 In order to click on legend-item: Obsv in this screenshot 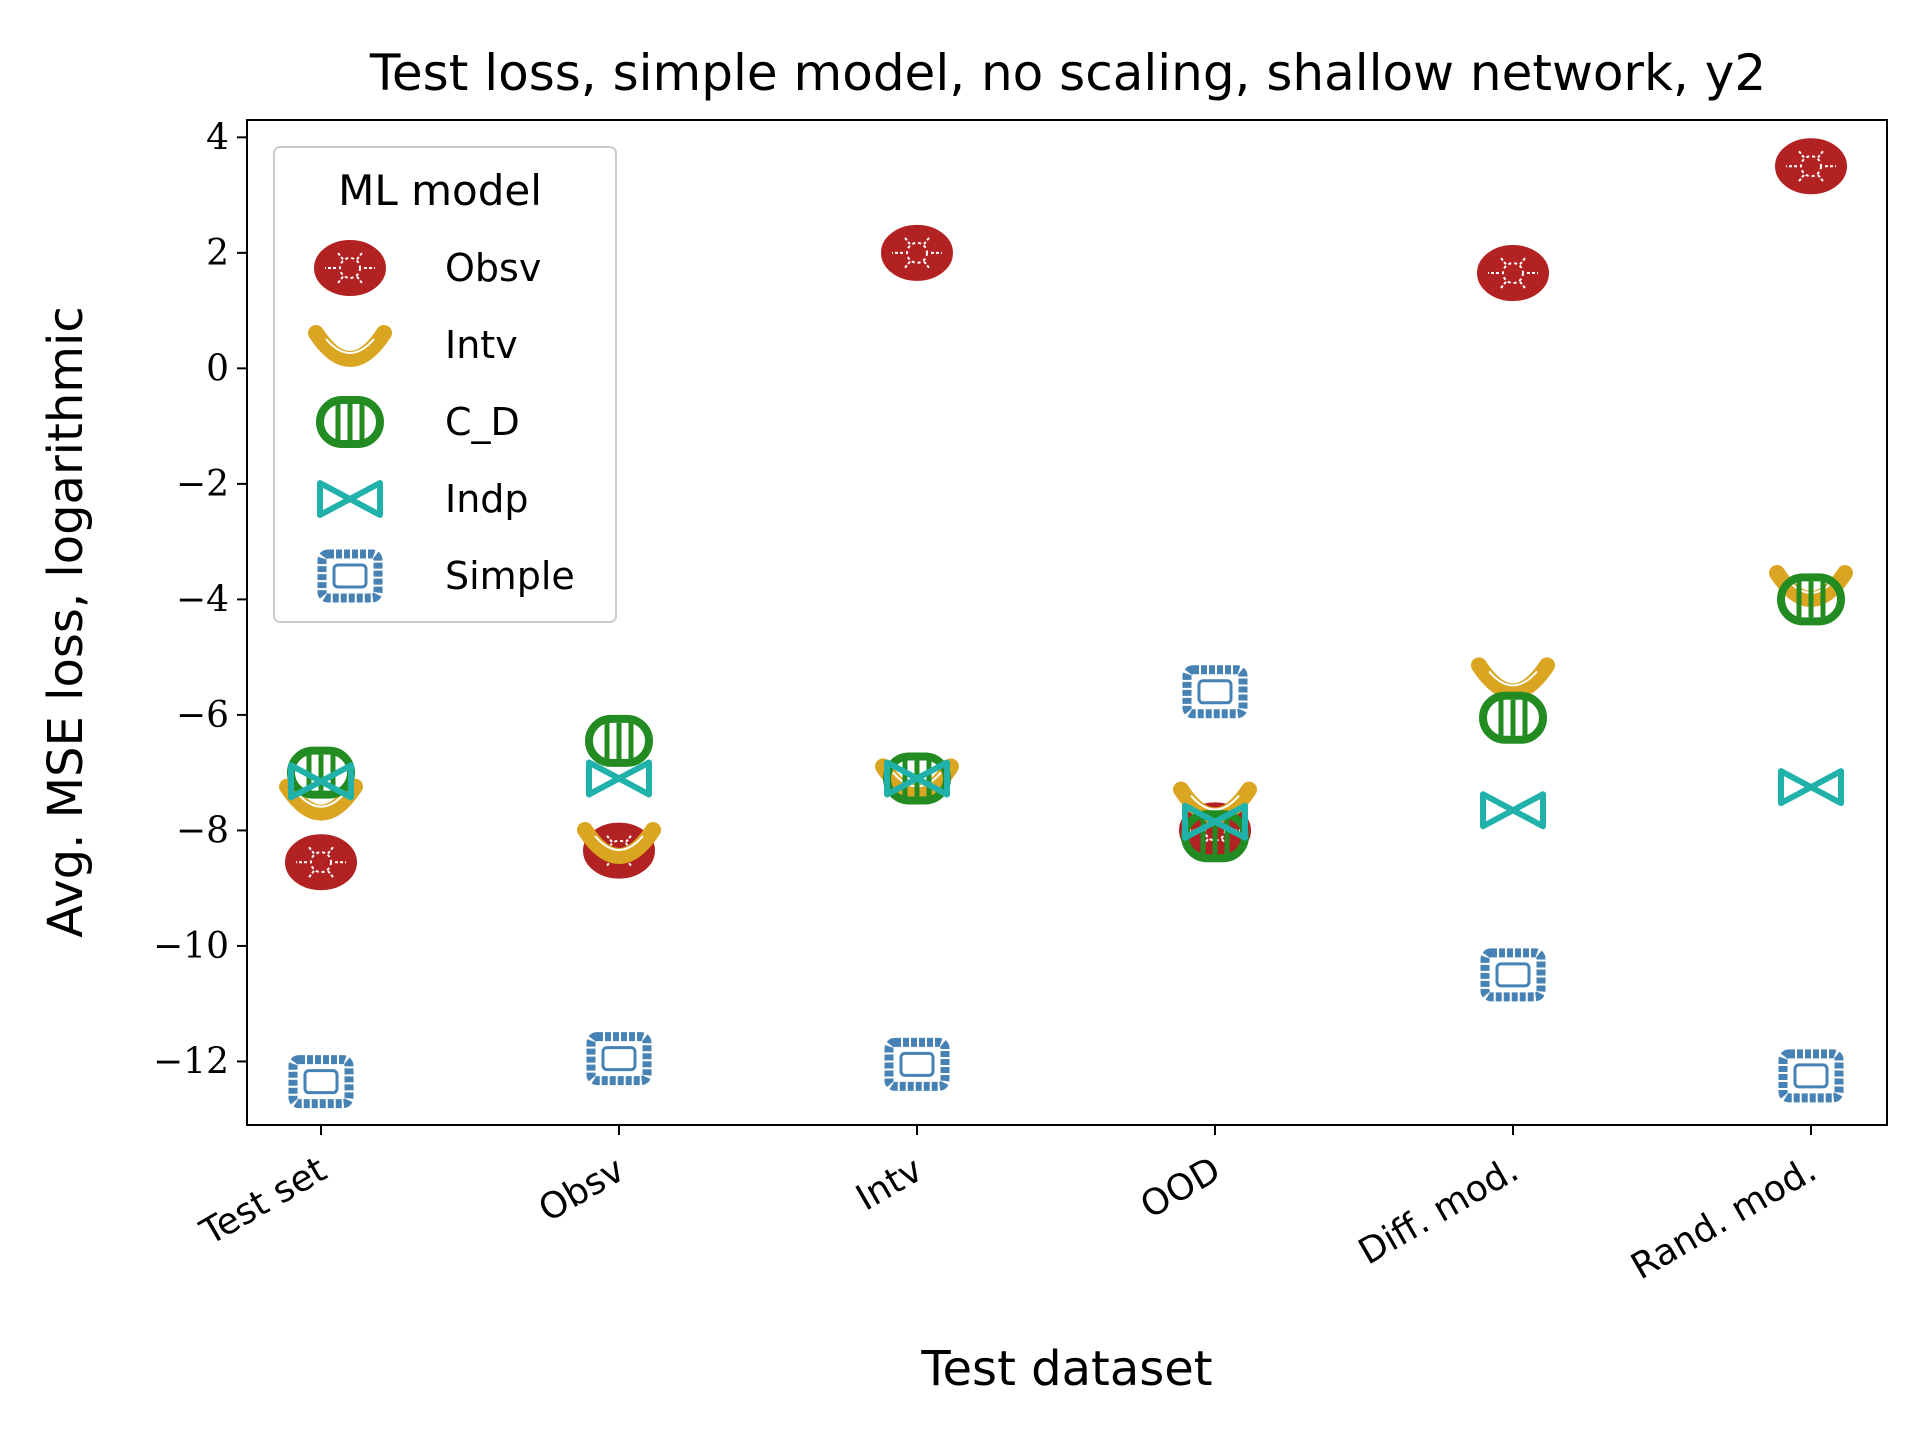, I will do `click(427, 268)`.